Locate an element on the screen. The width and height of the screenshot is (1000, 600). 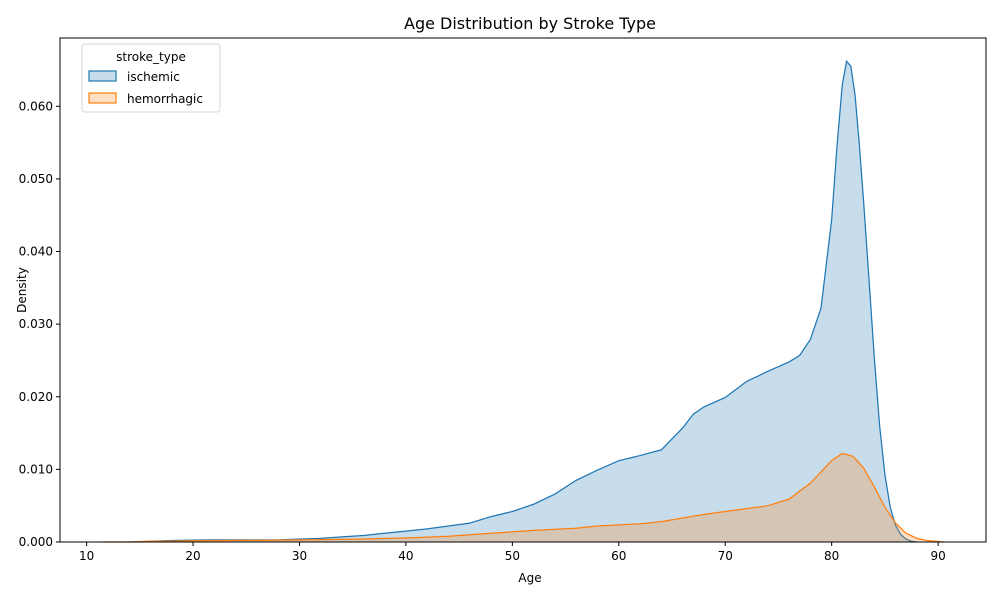
y-tick-label: 0.040 is located at coordinates (36, 252).